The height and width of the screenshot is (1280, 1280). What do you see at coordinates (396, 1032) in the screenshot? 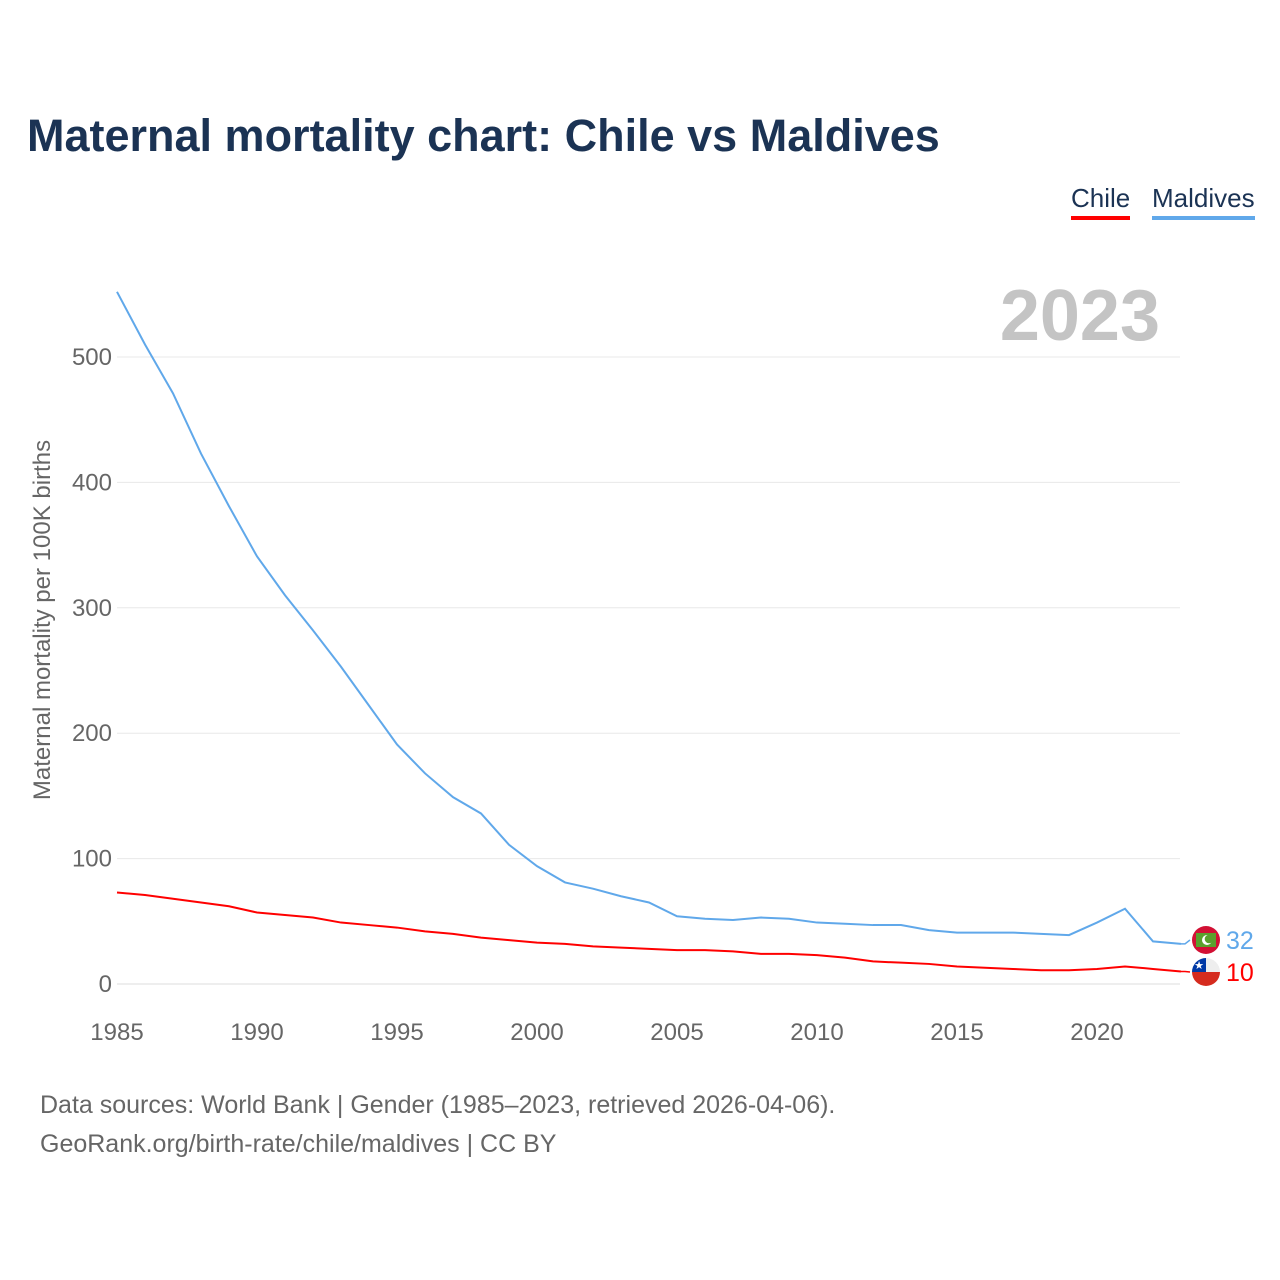
I see `x-tick-label: 1995` at bounding box center [396, 1032].